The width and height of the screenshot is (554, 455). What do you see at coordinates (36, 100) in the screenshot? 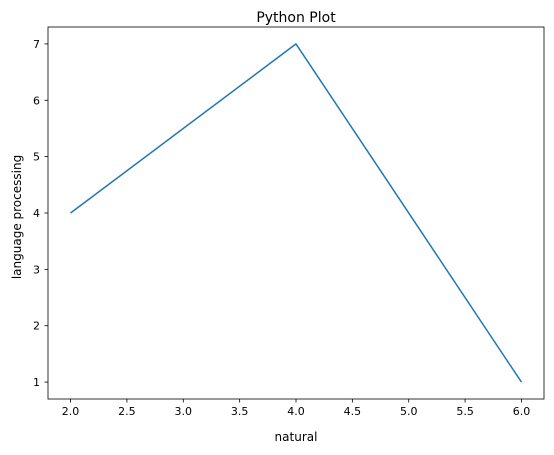
I see `y-tick-label: 6` at bounding box center [36, 100].